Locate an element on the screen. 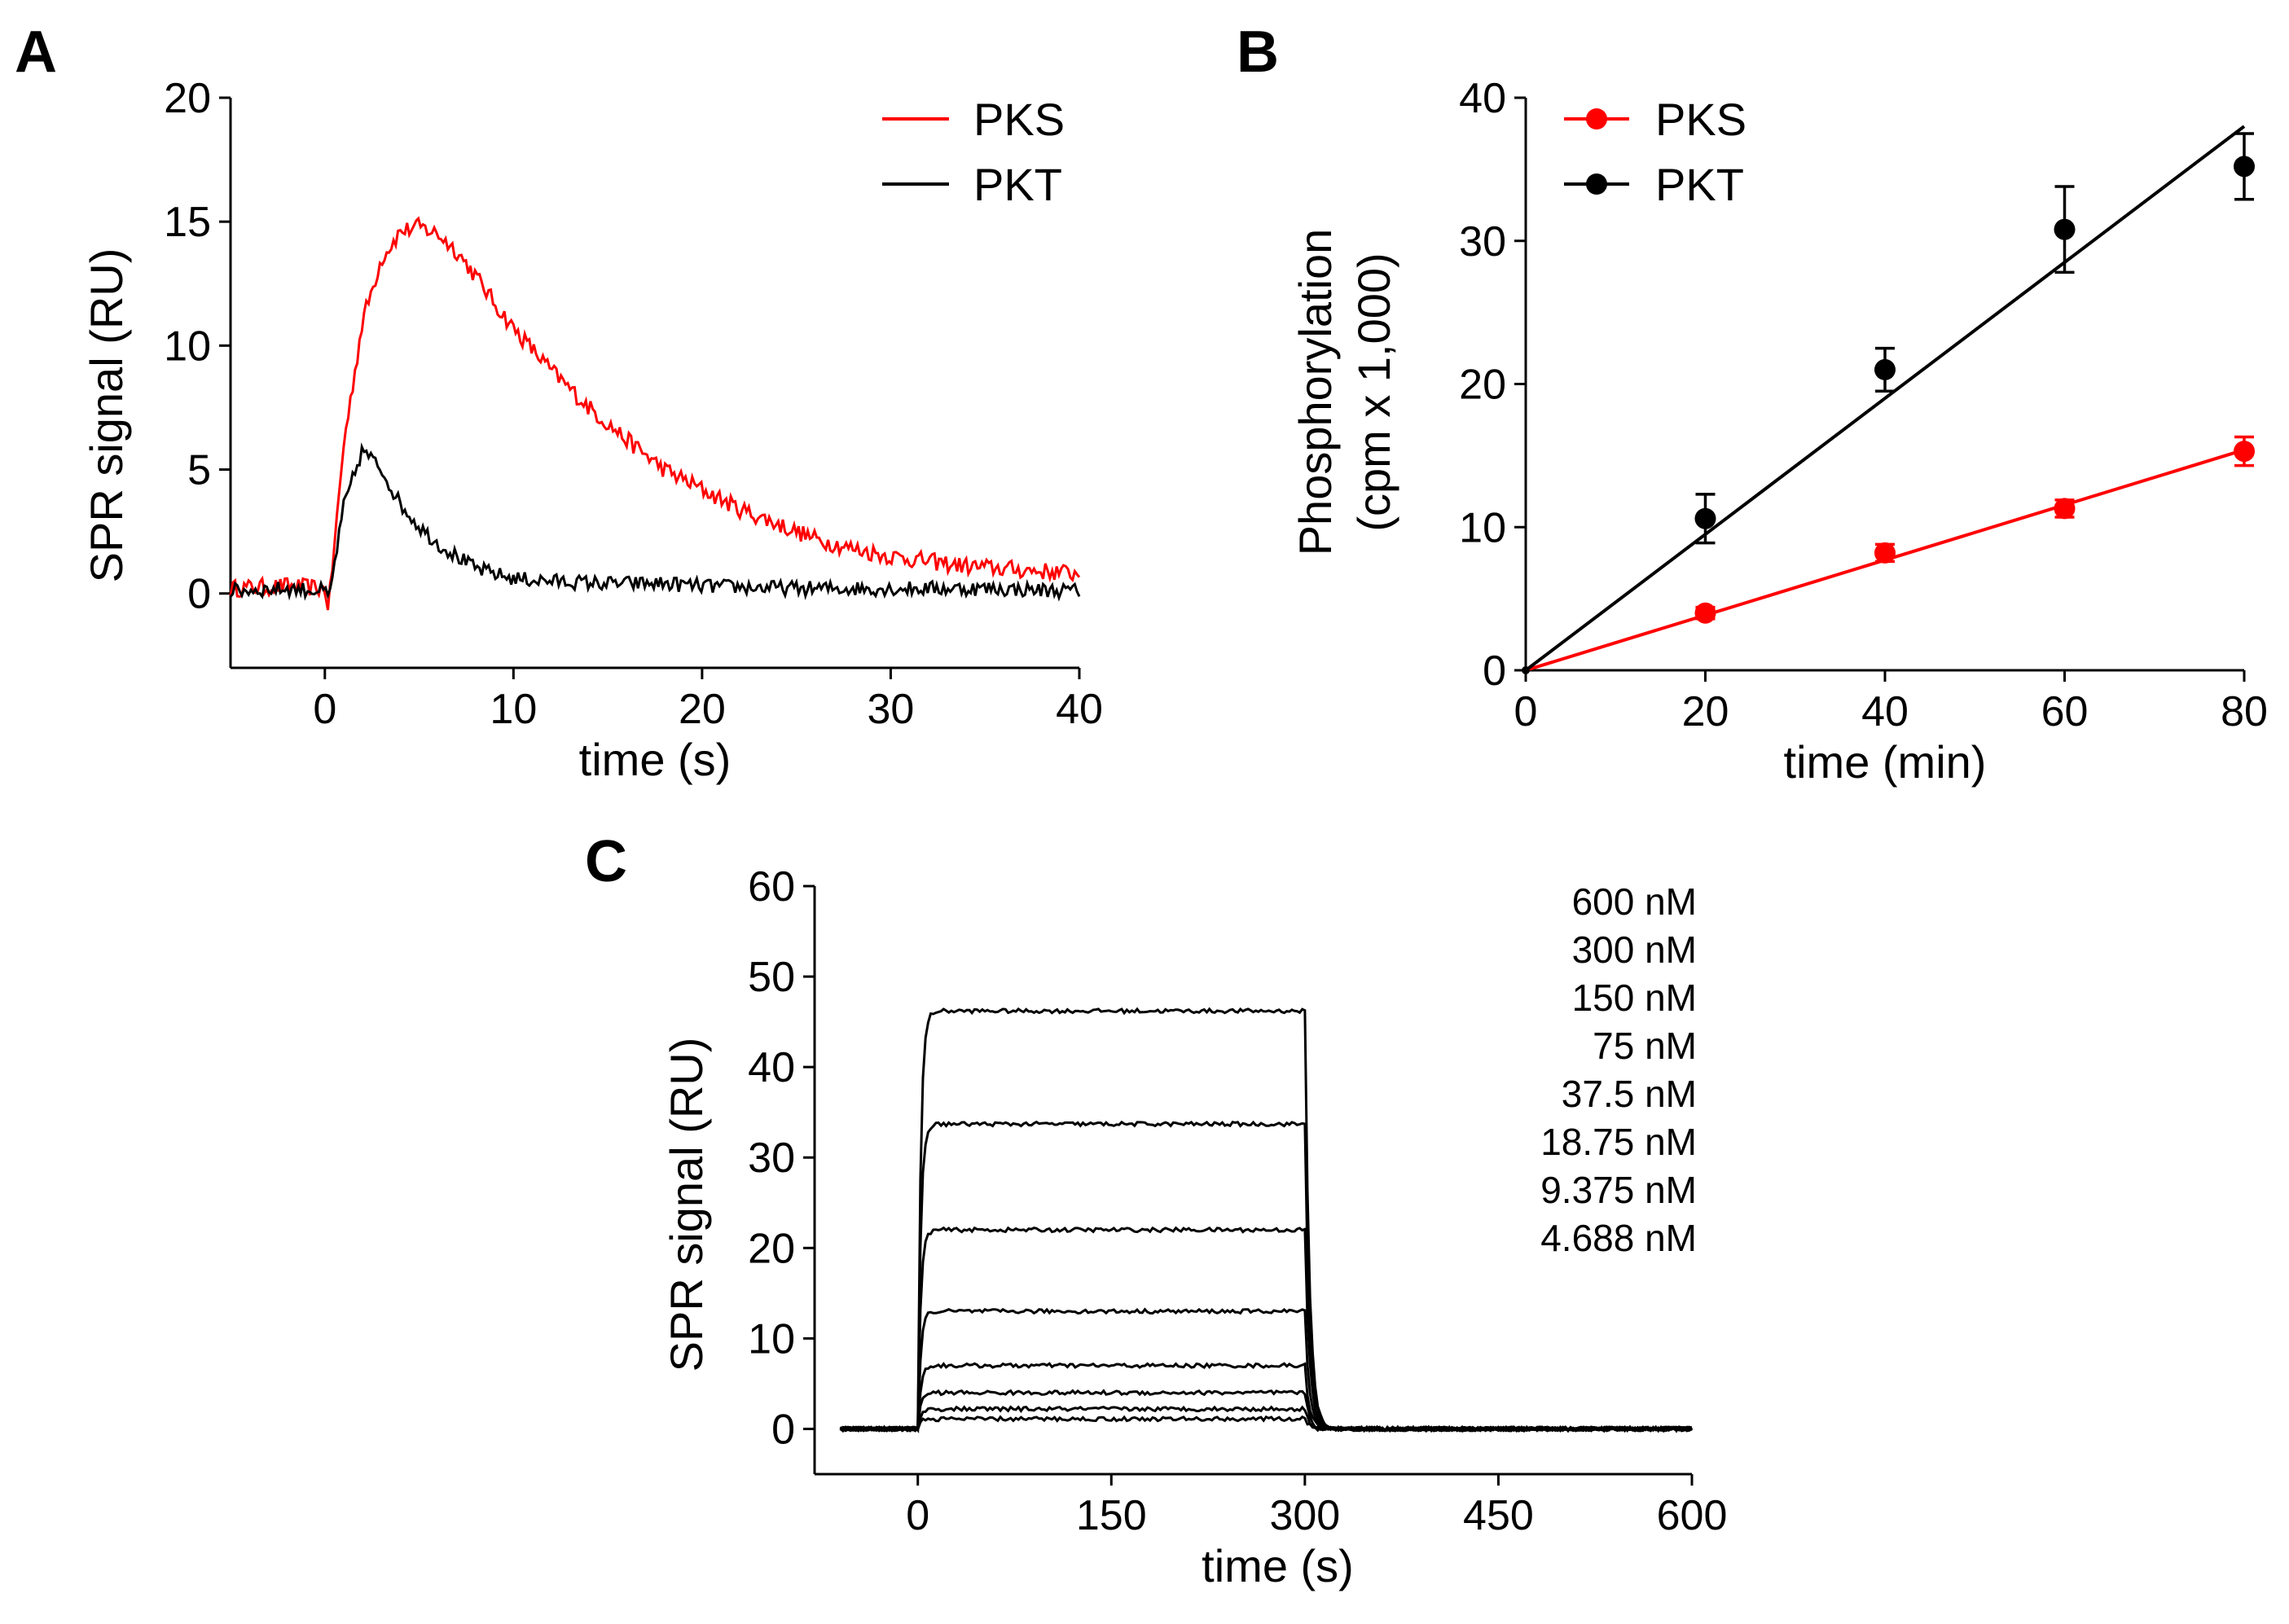 Image resolution: width=2289 pixels, height=1624 pixels. b-x-tick-label: 40 is located at coordinates (1885, 711).